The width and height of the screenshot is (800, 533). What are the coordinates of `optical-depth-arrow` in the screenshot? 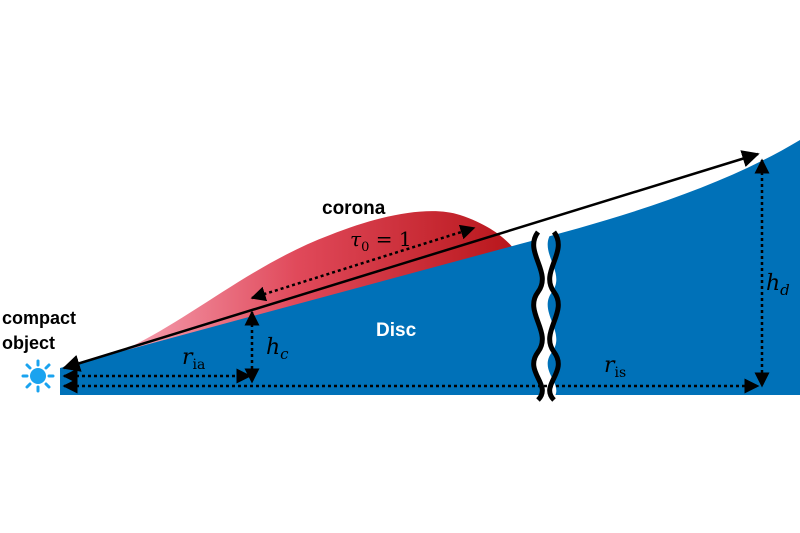 It's located at (363, 263).